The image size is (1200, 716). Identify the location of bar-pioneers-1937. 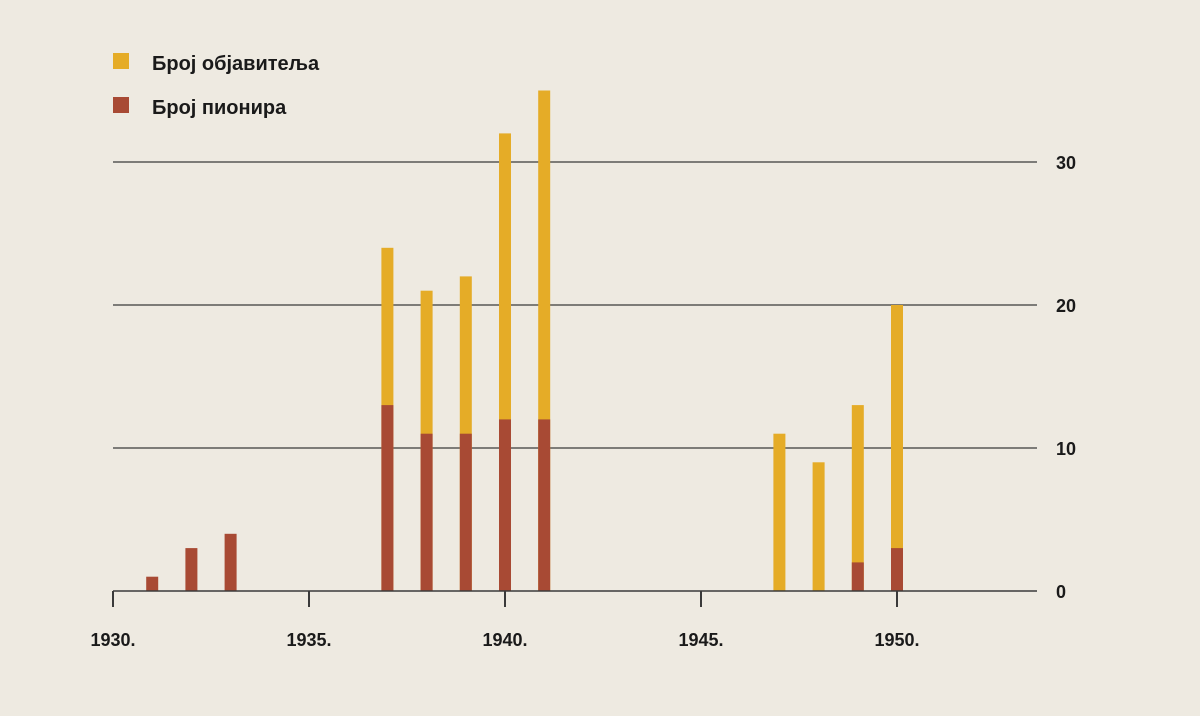
(387, 498).